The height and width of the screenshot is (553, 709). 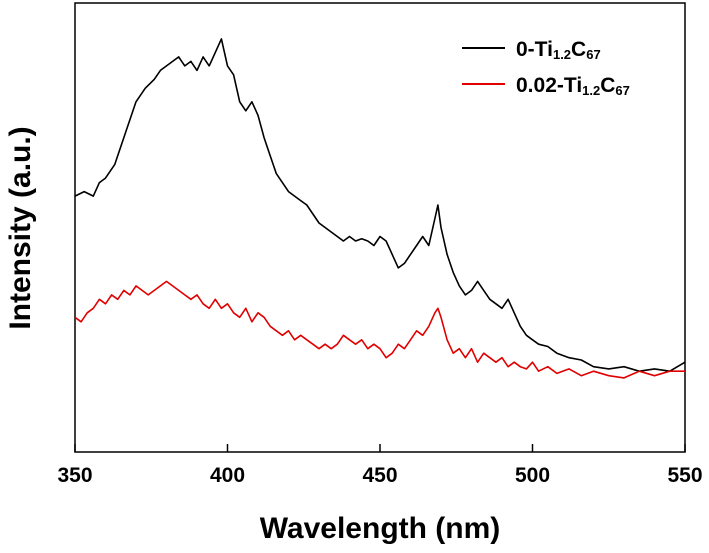 I want to click on x-tick-label: 350, so click(x=74, y=475).